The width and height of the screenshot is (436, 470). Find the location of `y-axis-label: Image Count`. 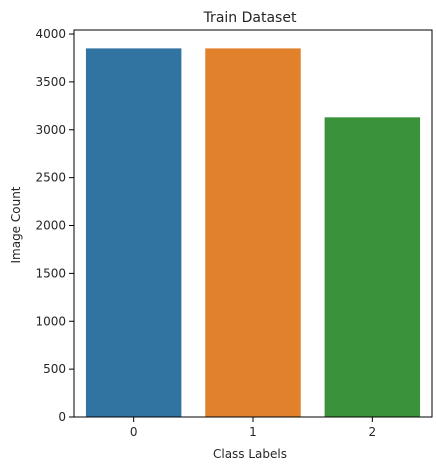

y-axis-label: Image Count is located at coordinates (16, 224).